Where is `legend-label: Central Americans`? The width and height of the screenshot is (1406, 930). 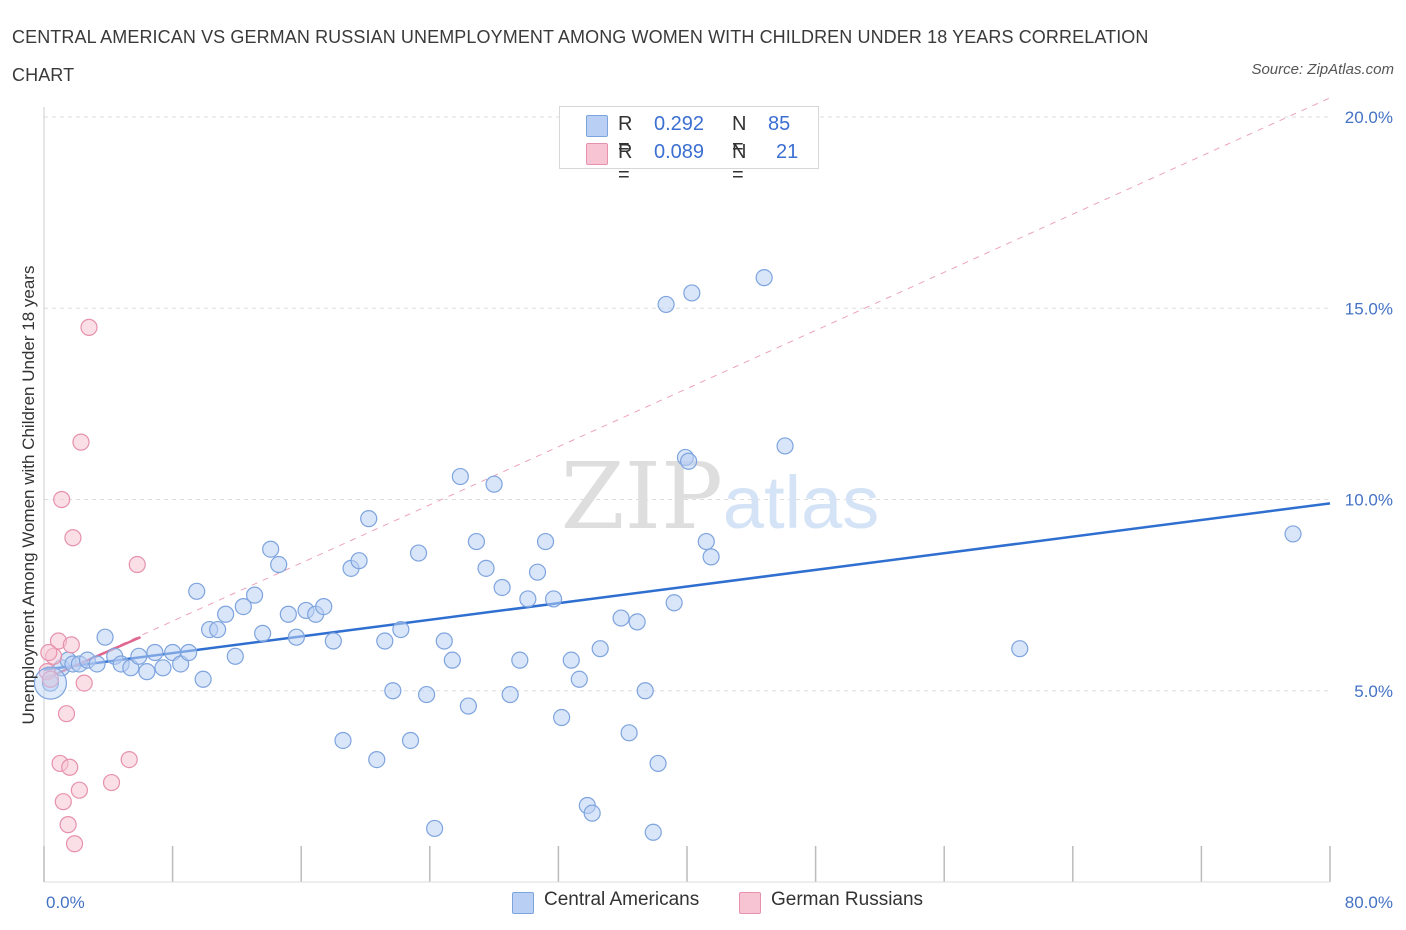 legend-label: Central Americans is located at coordinates (622, 899).